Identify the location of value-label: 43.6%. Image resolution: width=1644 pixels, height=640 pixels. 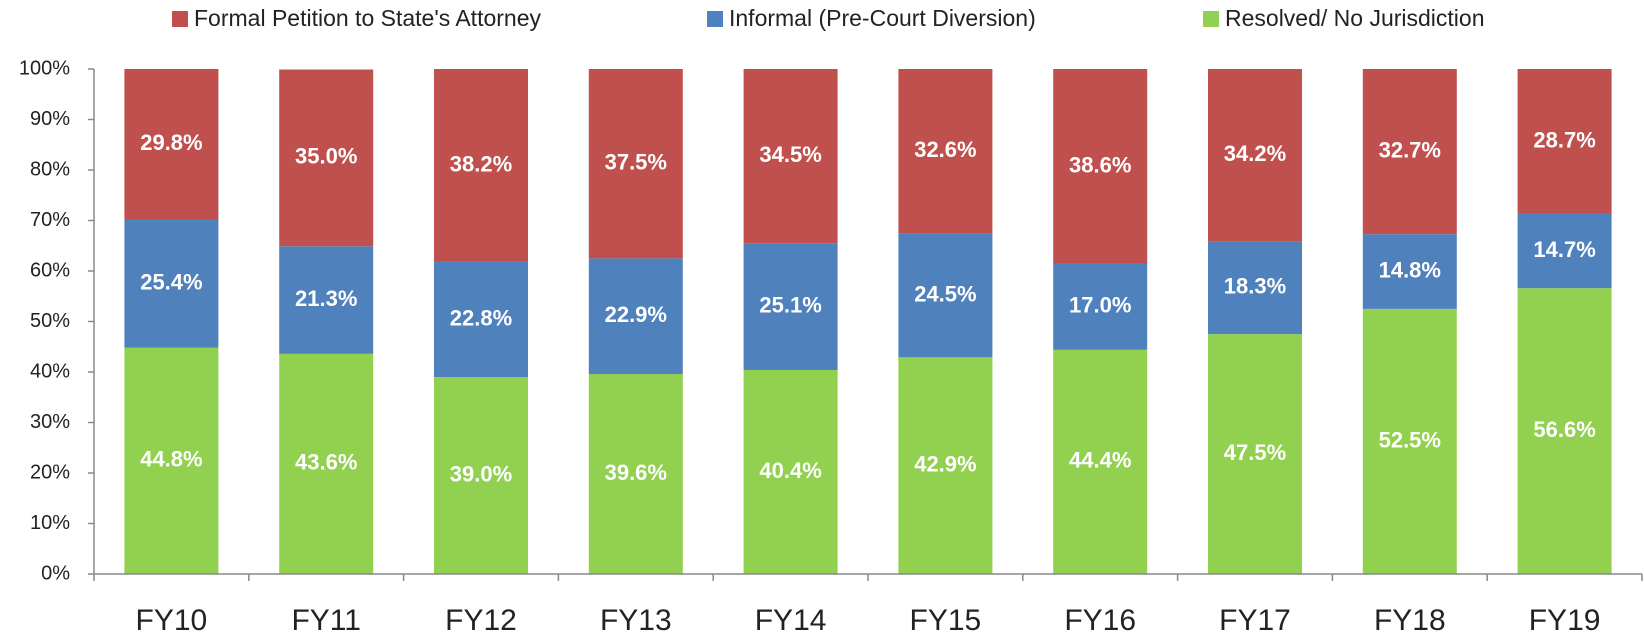
(326, 462).